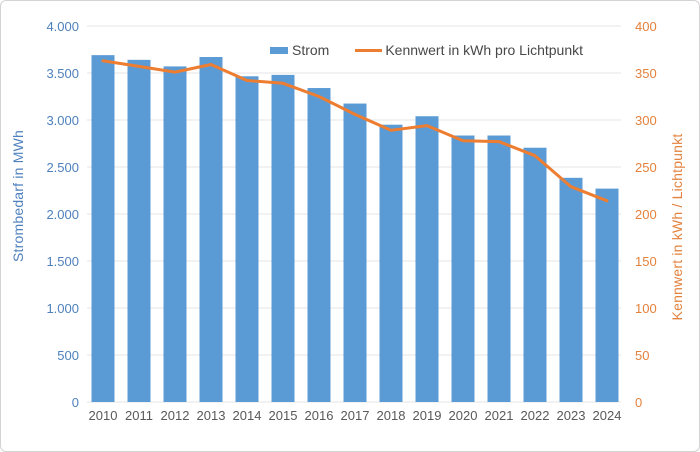 The image size is (700, 452). I want to click on x-axis-label-2014: 2014, so click(247, 415).